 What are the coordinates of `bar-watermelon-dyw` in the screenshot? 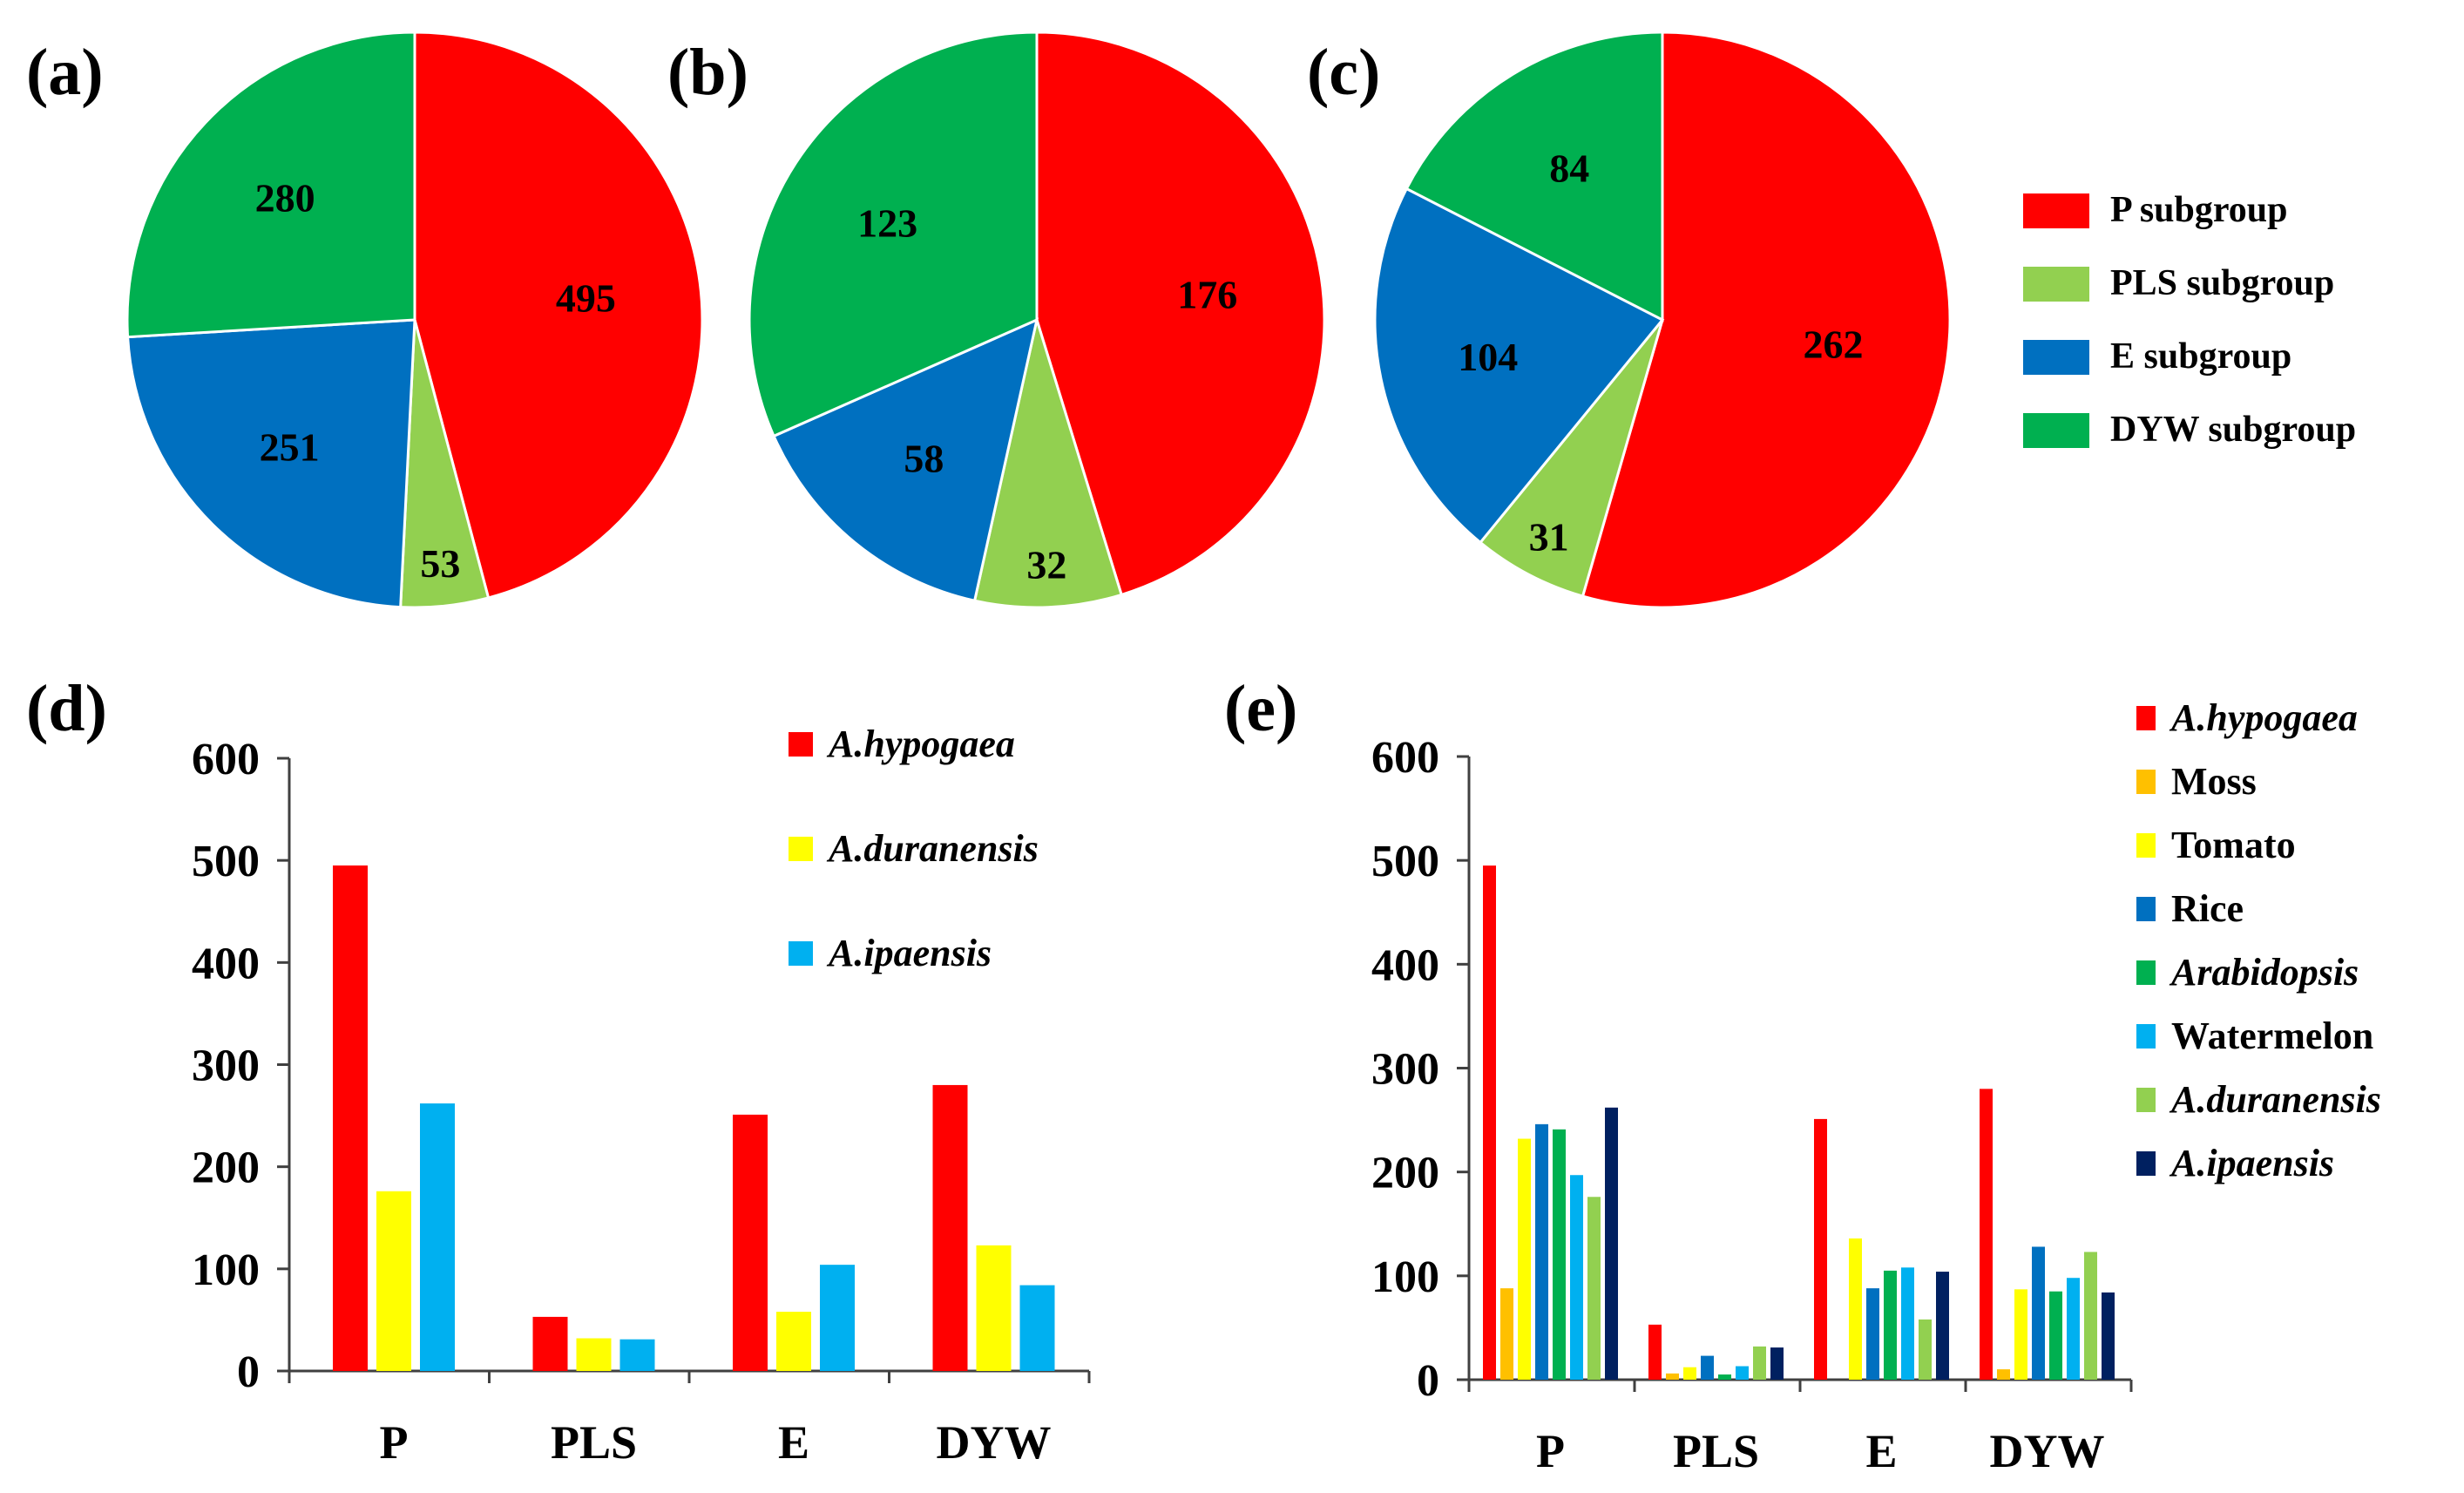 It's located at (2073, 1329).